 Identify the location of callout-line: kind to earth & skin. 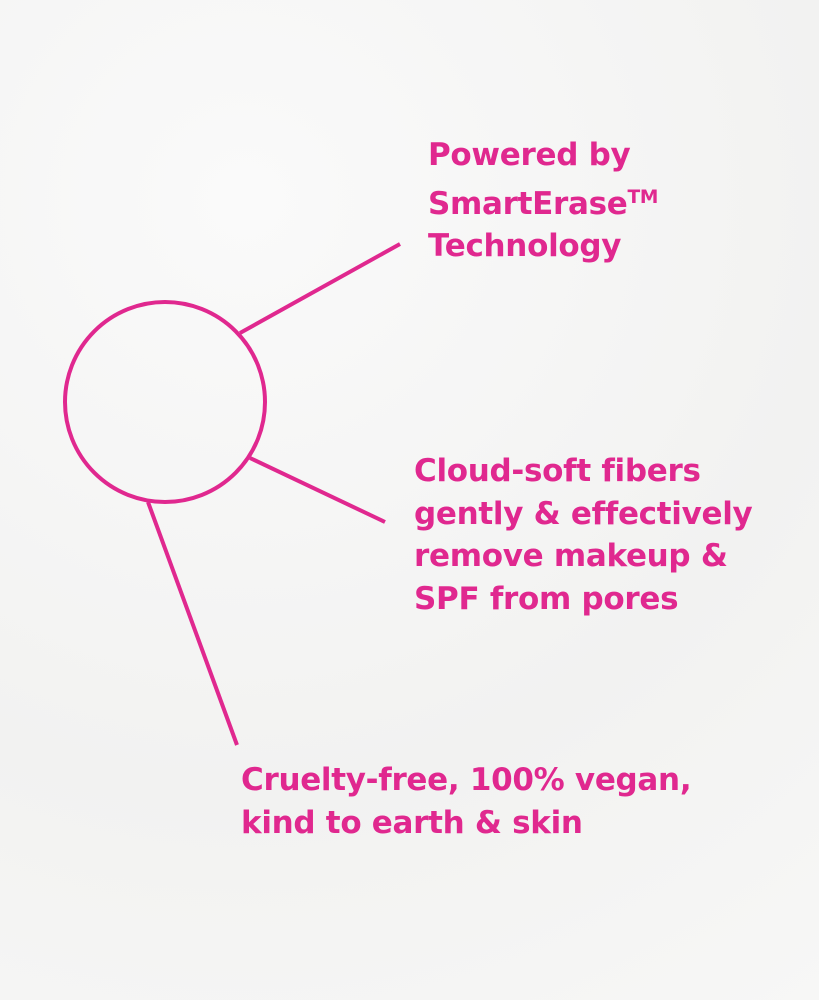
(412, 822).